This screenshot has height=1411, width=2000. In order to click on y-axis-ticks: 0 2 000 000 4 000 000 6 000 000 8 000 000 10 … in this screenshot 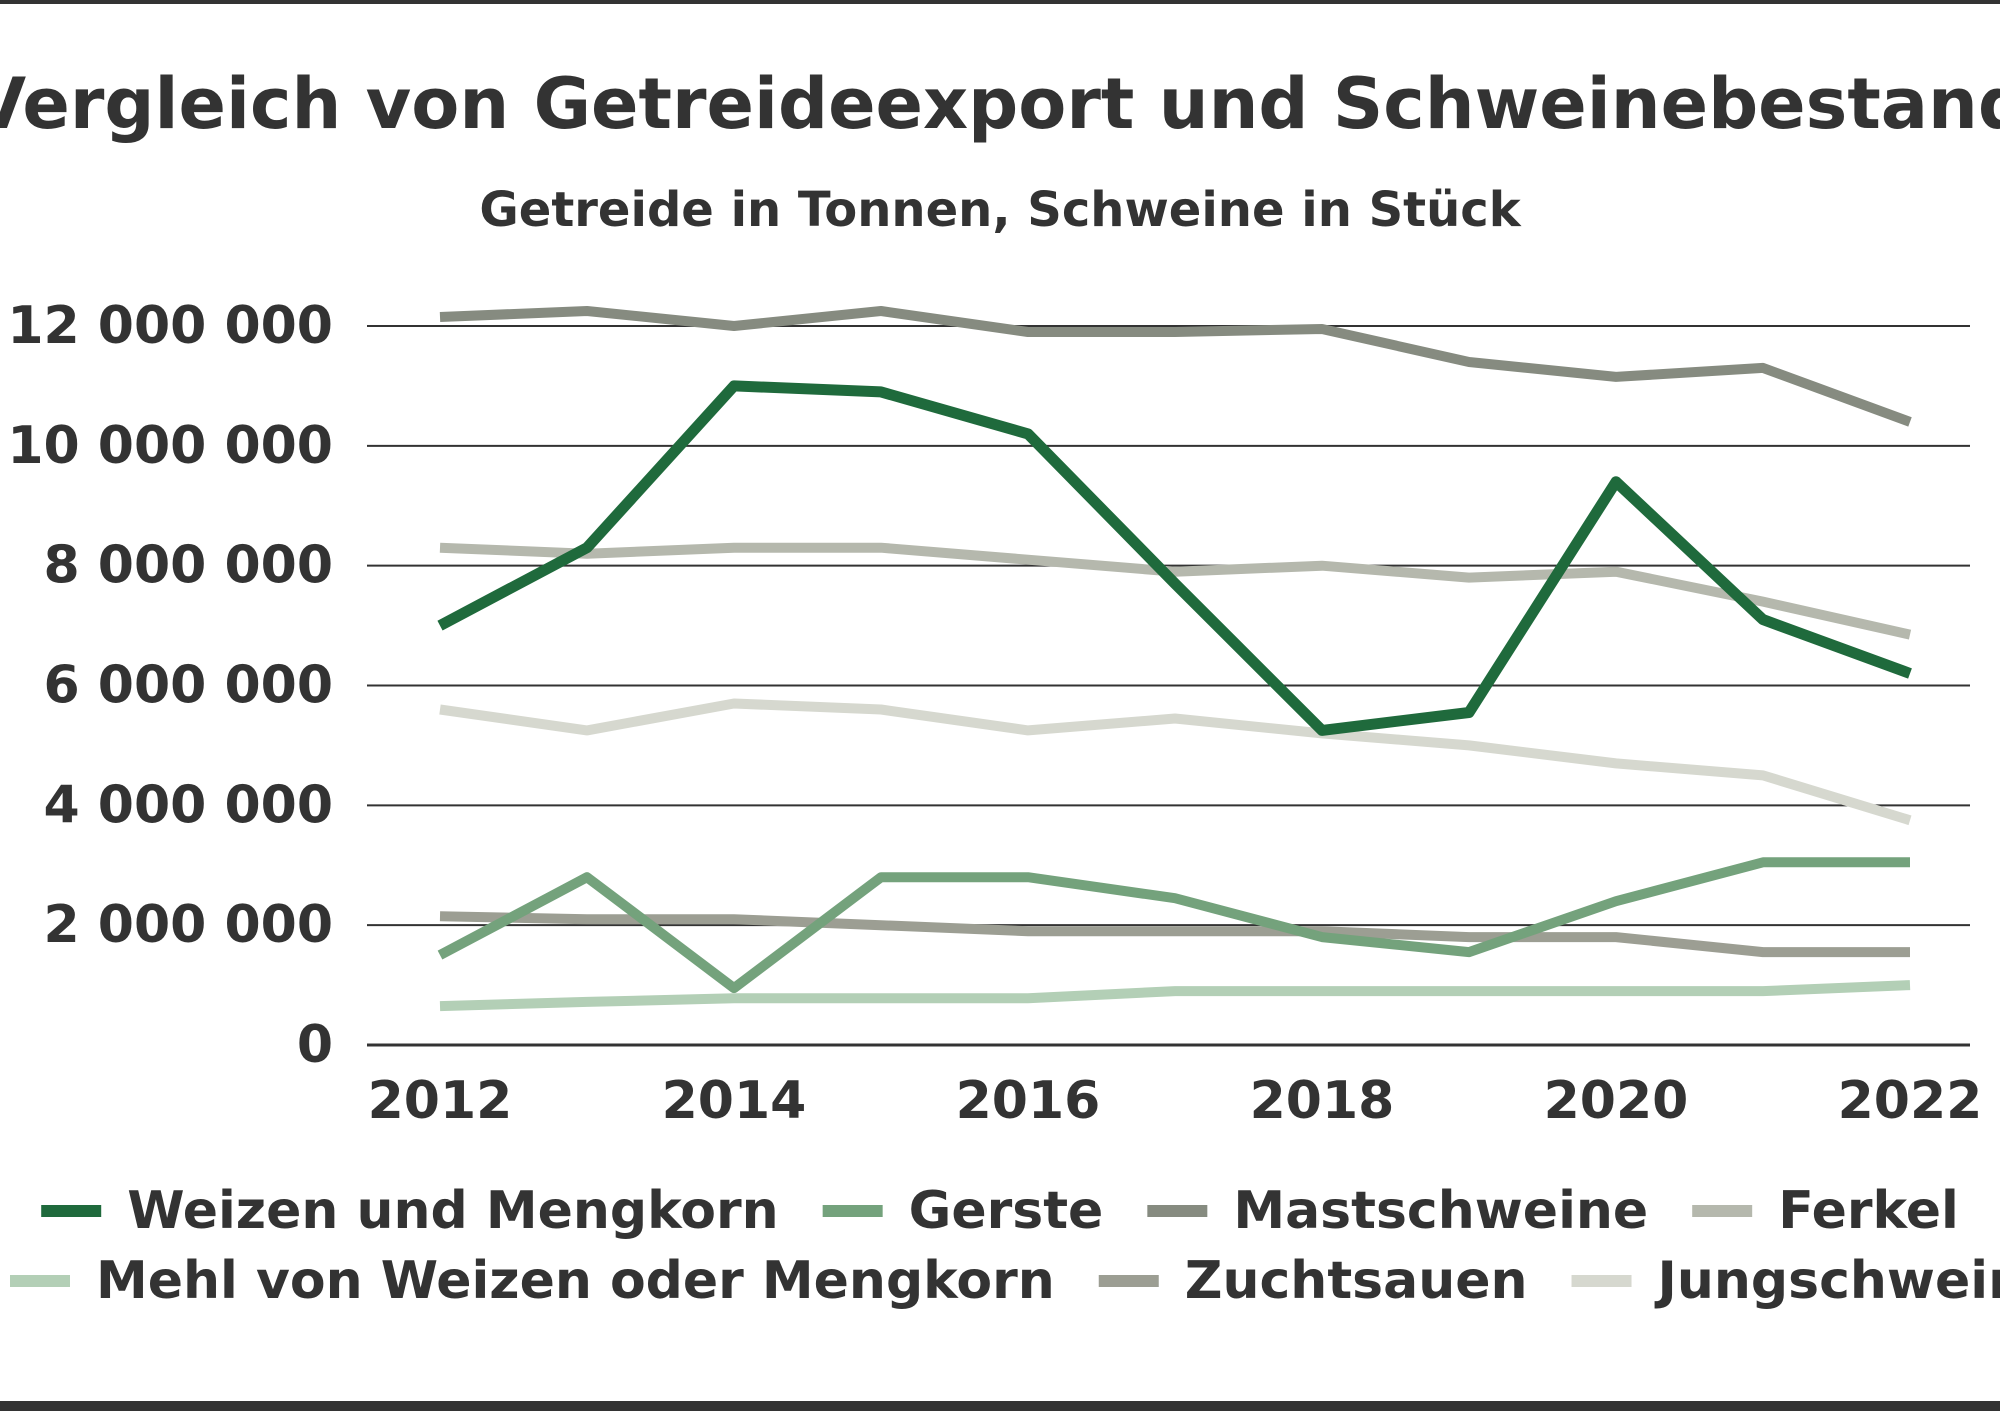, I will do `click(170, 685)`.